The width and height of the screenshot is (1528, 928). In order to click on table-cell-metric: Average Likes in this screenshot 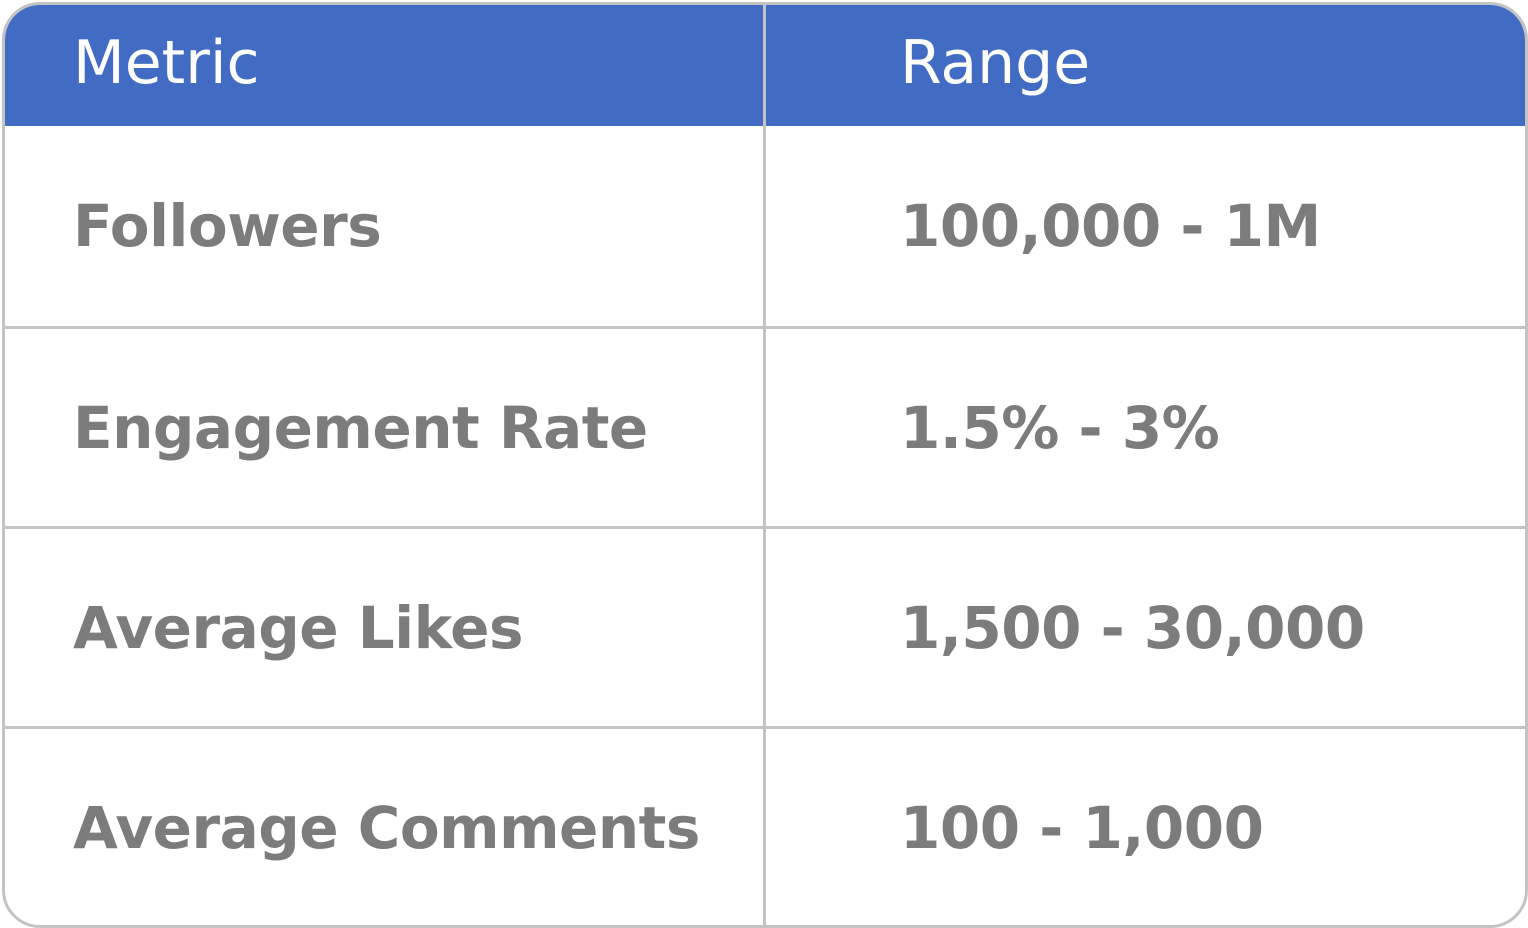, I will do `click(385, 627)`.